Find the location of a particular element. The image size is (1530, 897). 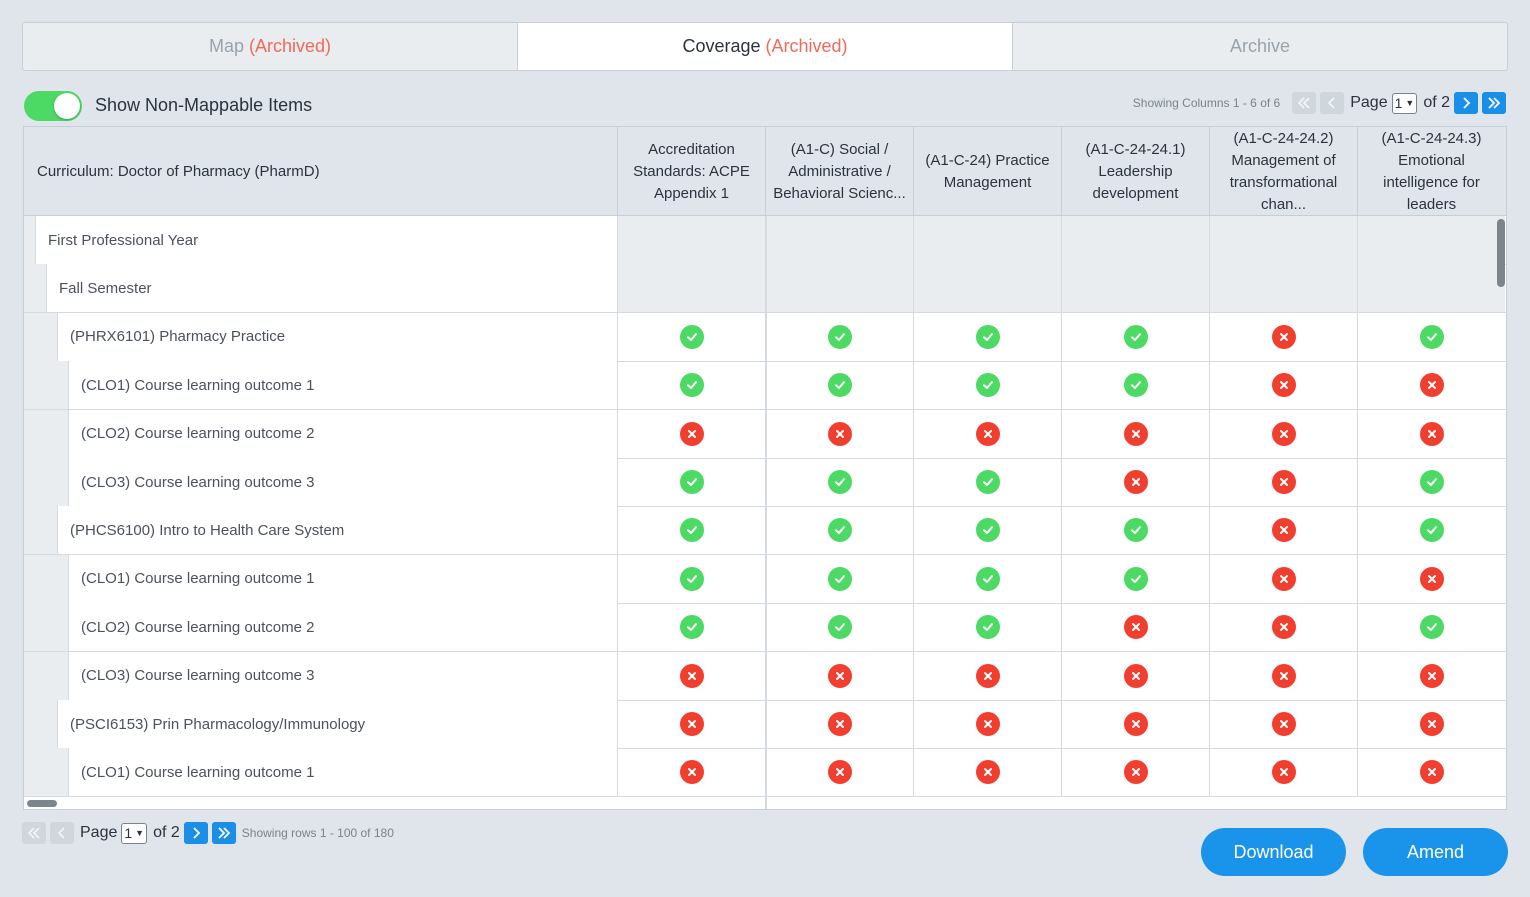

rows-prev-page-button is located at coordinates (62, 833).